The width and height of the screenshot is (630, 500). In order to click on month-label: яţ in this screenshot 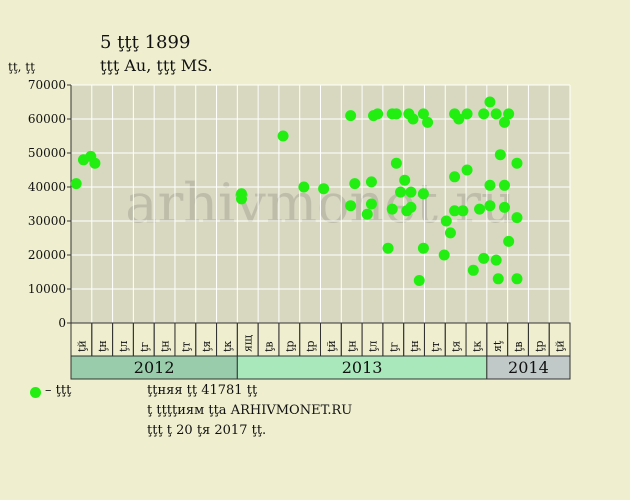, I will do `click(497, 346)`.